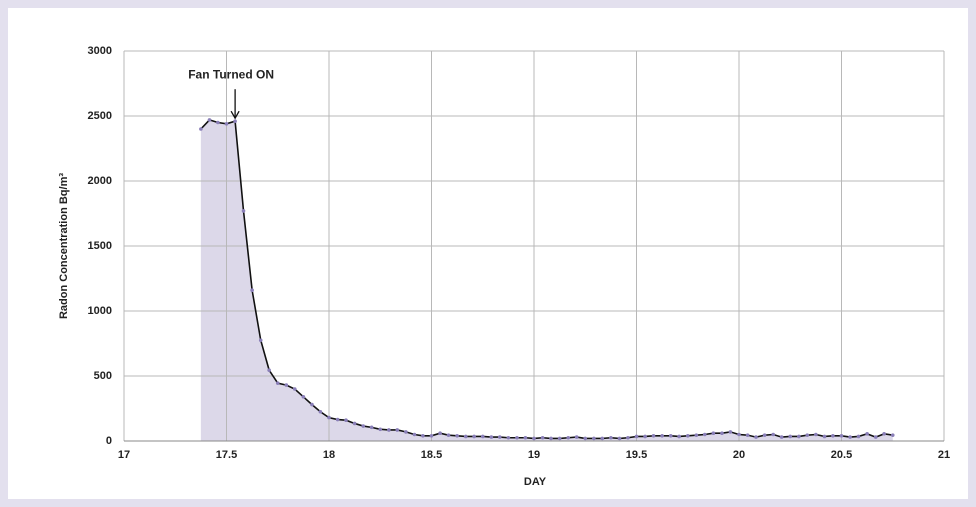 The width and height of the screenshot is (976, 507). Describe the element at coordinates (534, 455) in the screenshot. I see `x-tick-label: 19` at that location.